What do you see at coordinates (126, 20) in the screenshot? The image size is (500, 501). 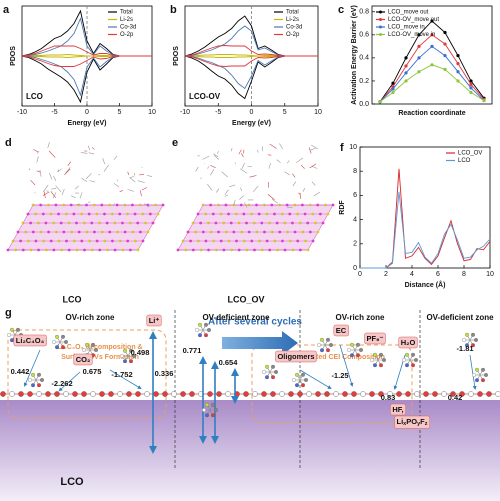 I see `legend-label: Li-2s` at bounding box center [126, 20].